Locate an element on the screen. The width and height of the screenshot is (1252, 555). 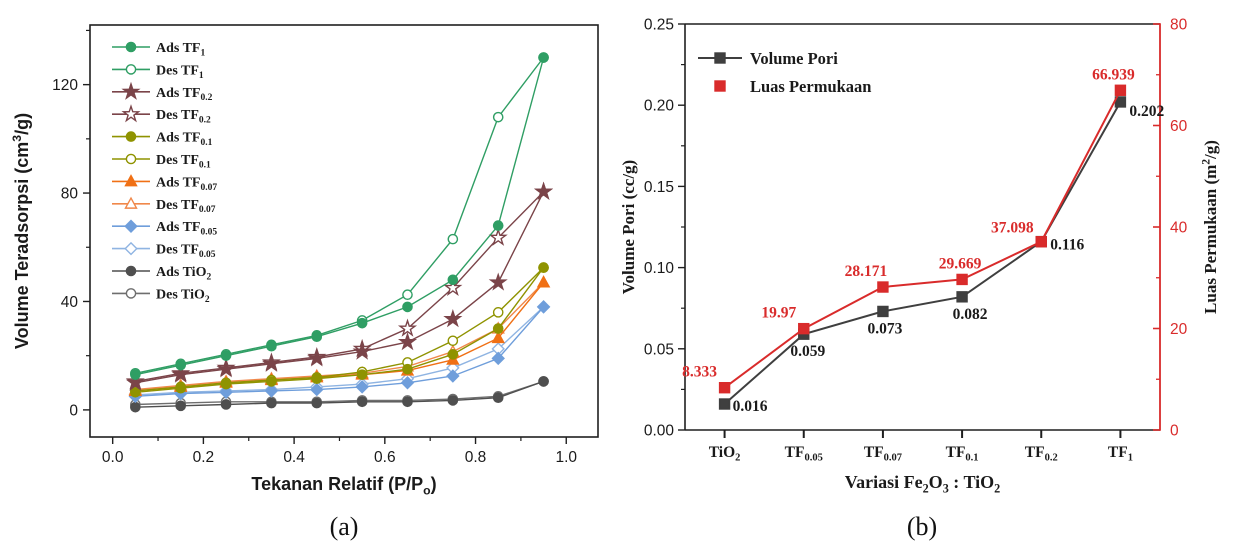
x-axis-title: Variasi Fe2O3 : TiO2 is located at coordinates (922, 483).